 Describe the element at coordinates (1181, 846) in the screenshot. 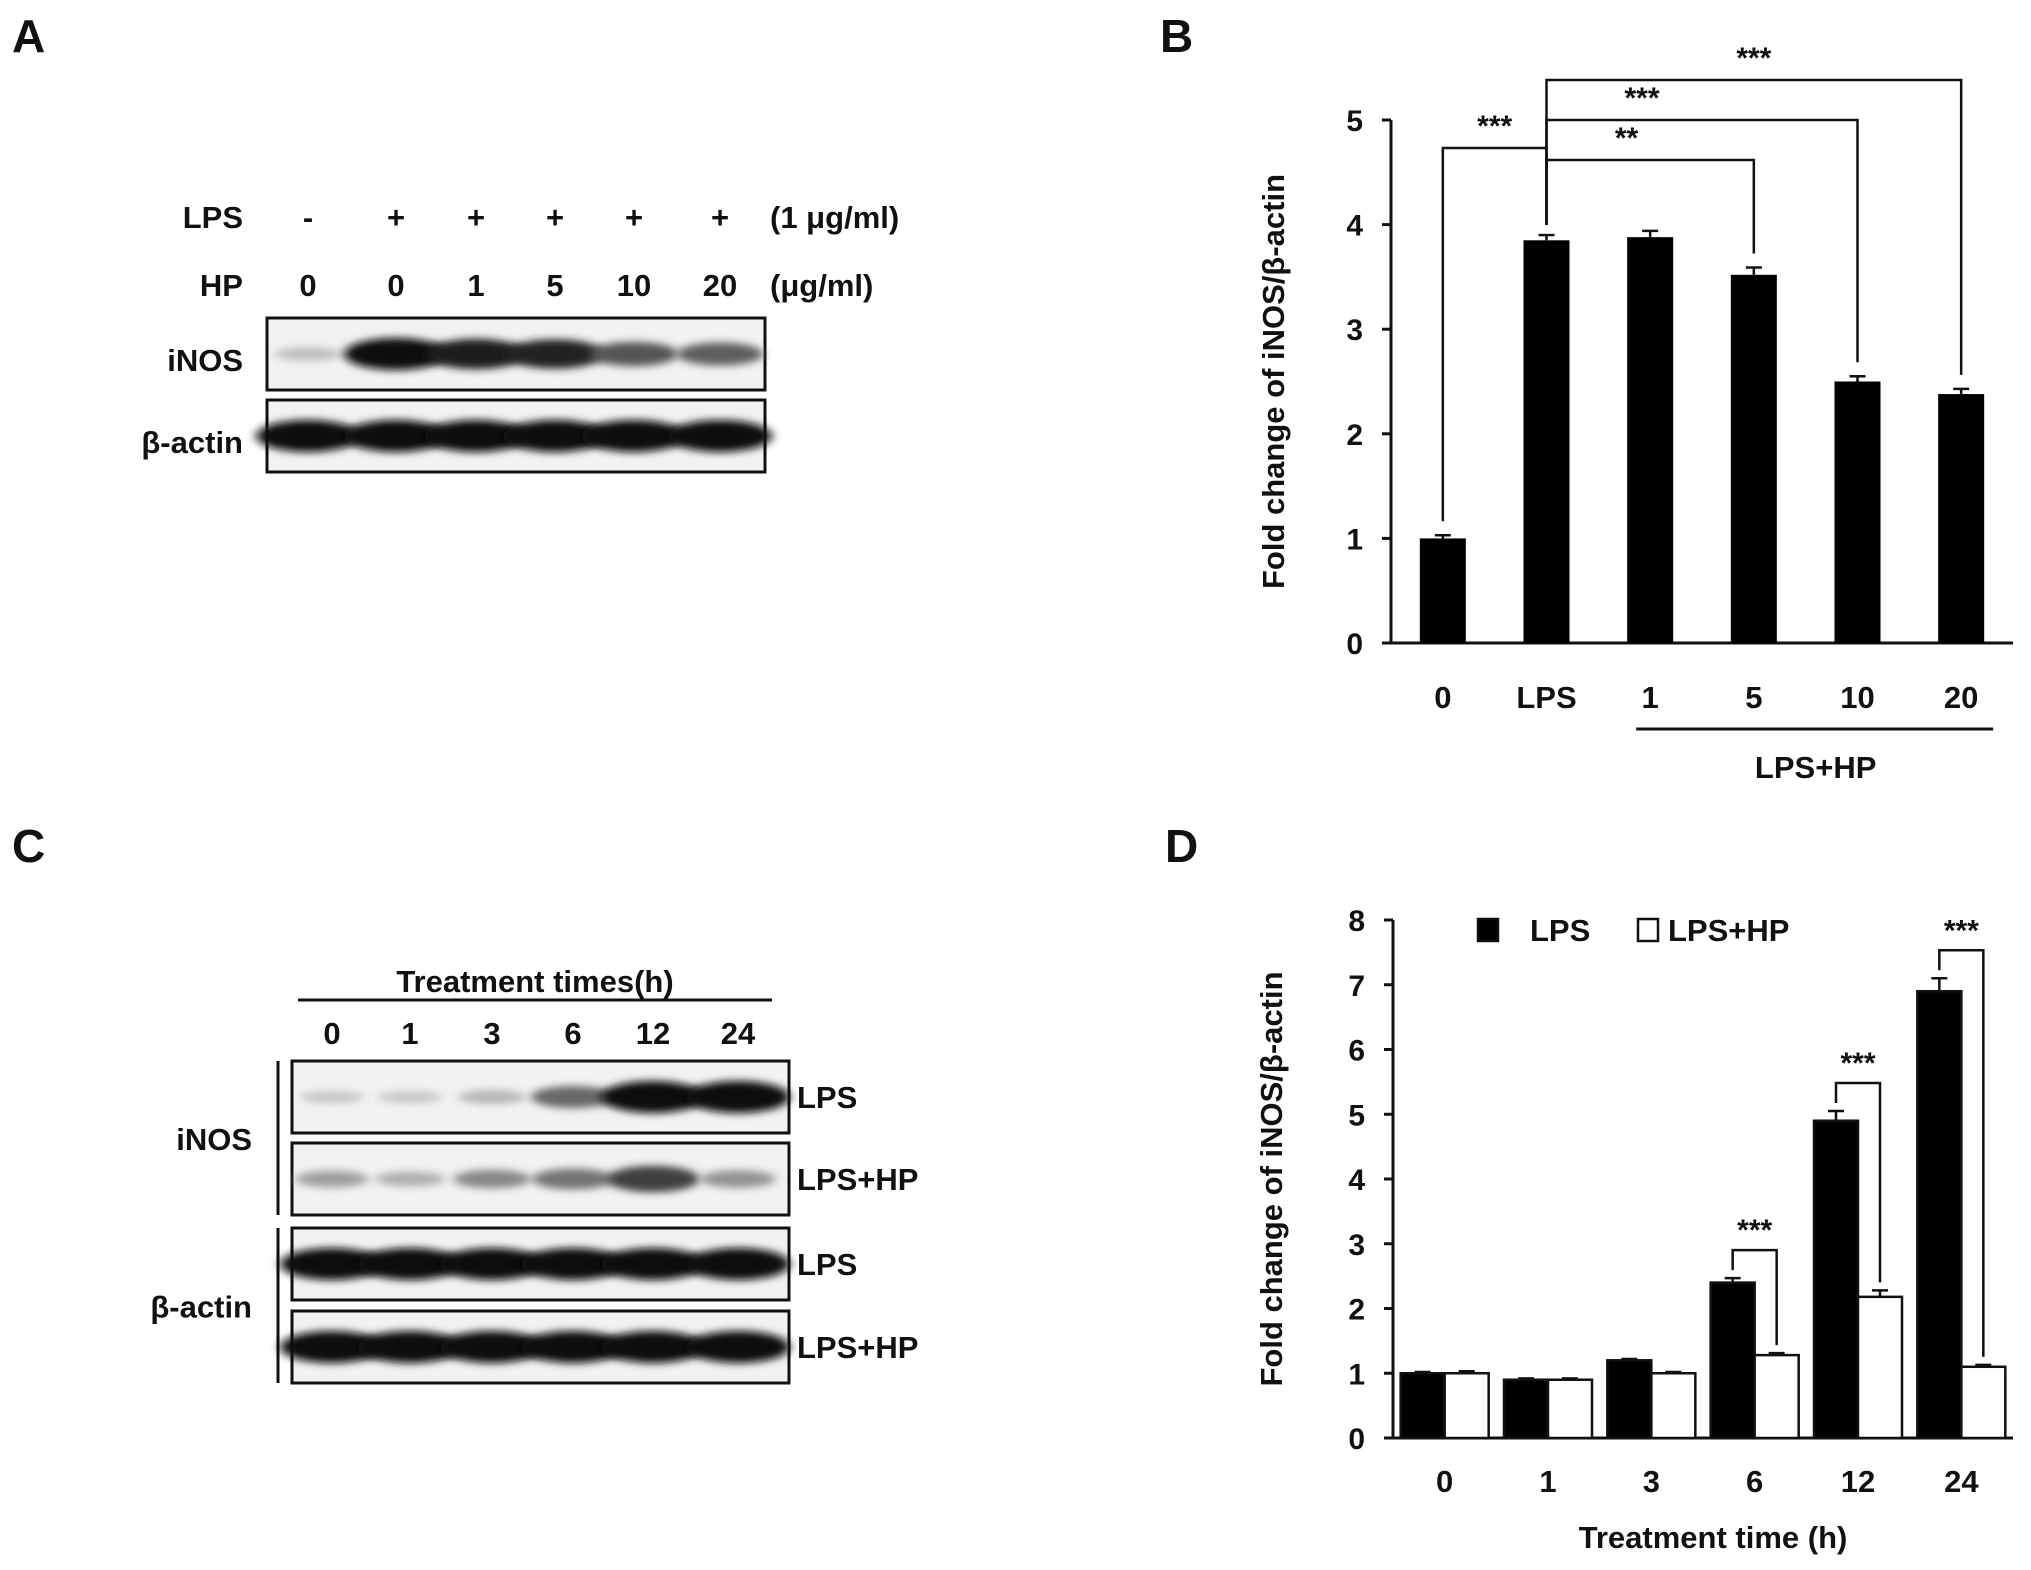

I see `panel-letter-d: D` at that location.